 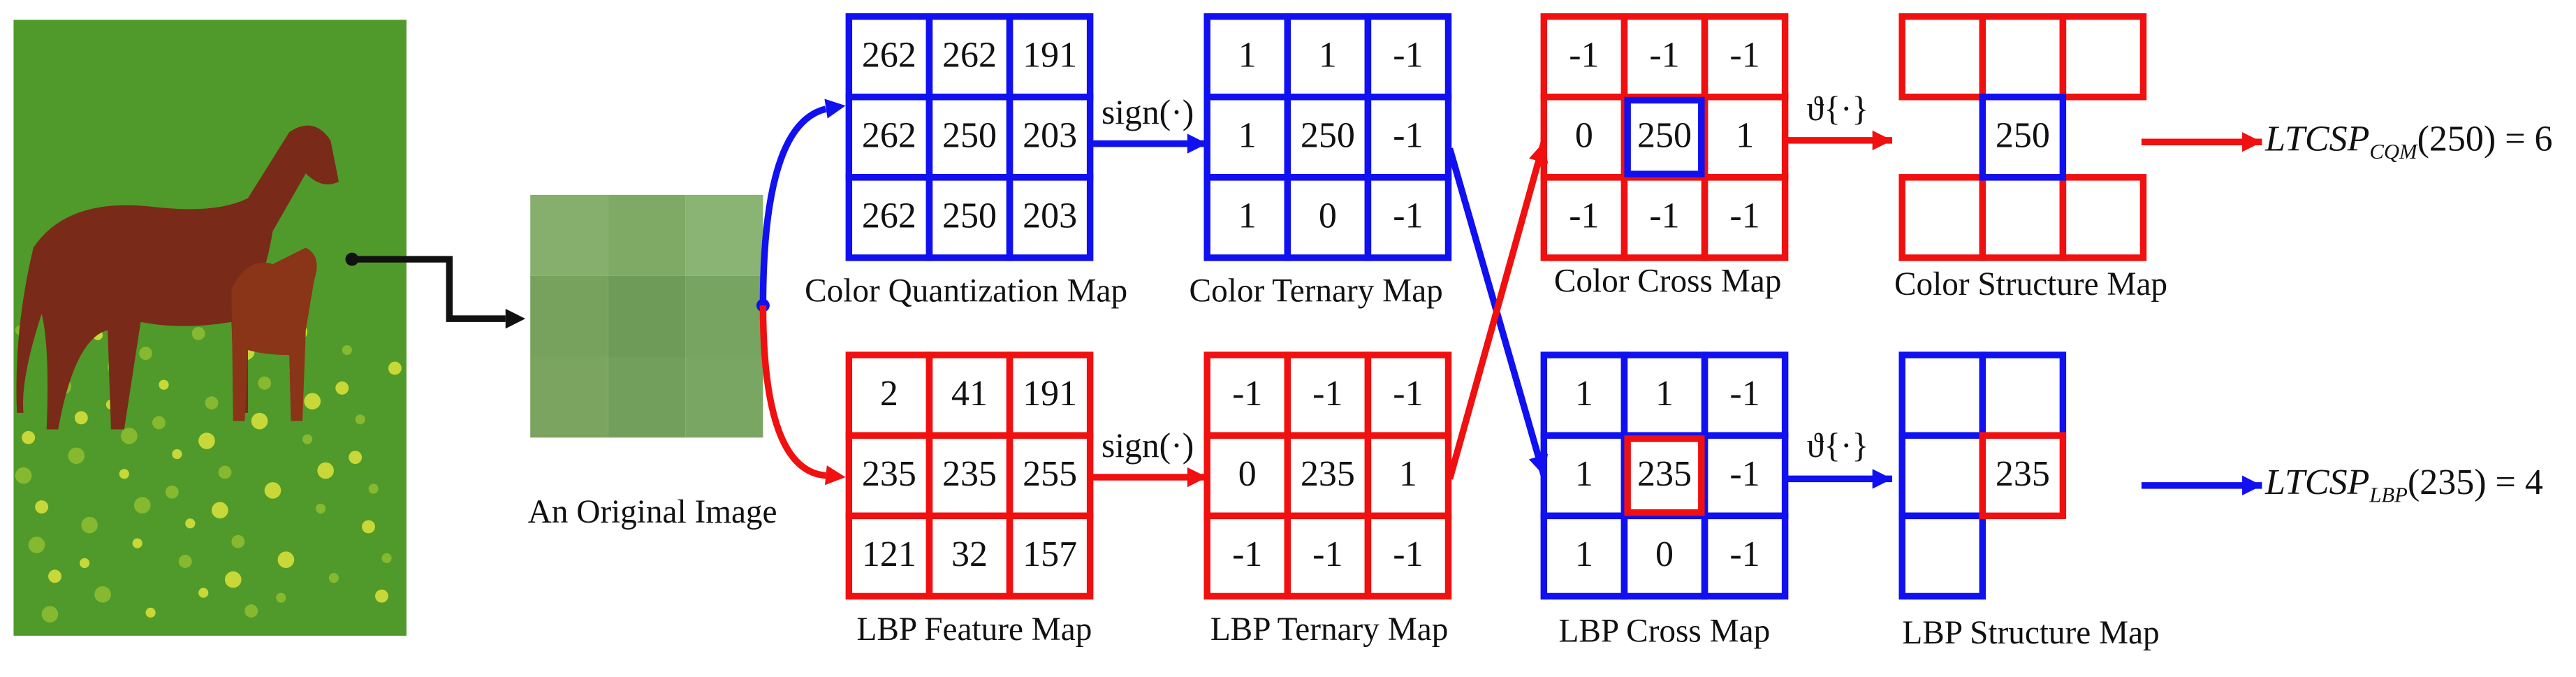 I want to click on cell-value: 255, so click(x=1050, y=474).